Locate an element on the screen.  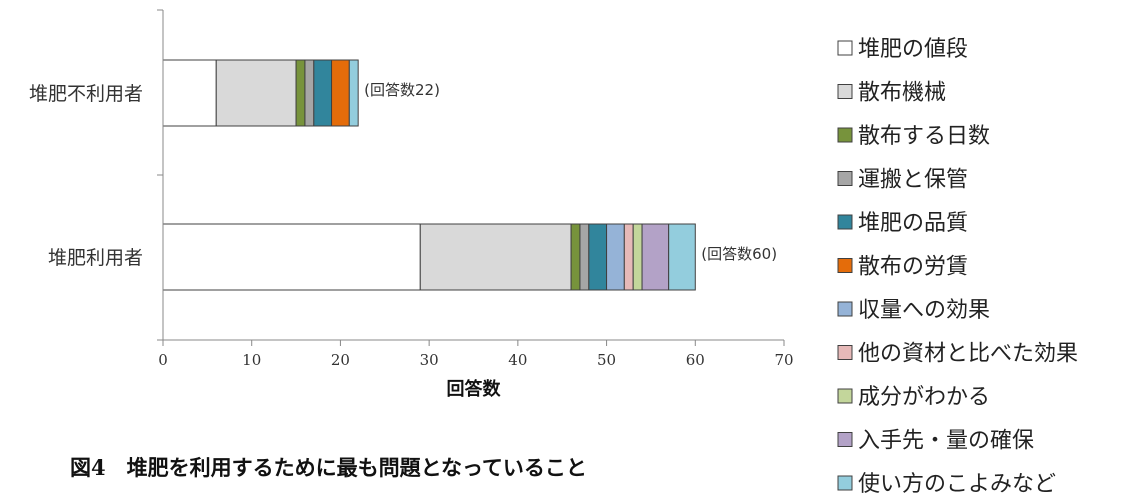
legend-label: 成分がわかる is located at coordinates (924, 397).